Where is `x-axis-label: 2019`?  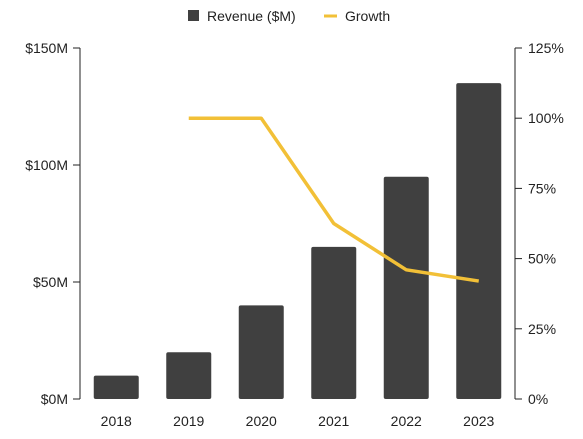 x-axis-label: 2019 is located at coordinates (188, 421).